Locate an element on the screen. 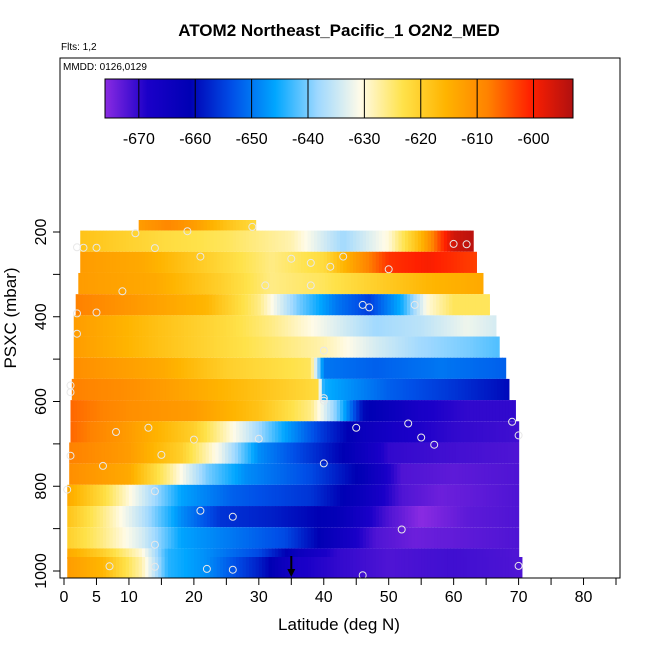  latitude-marker is located at coordinates (291, 566).